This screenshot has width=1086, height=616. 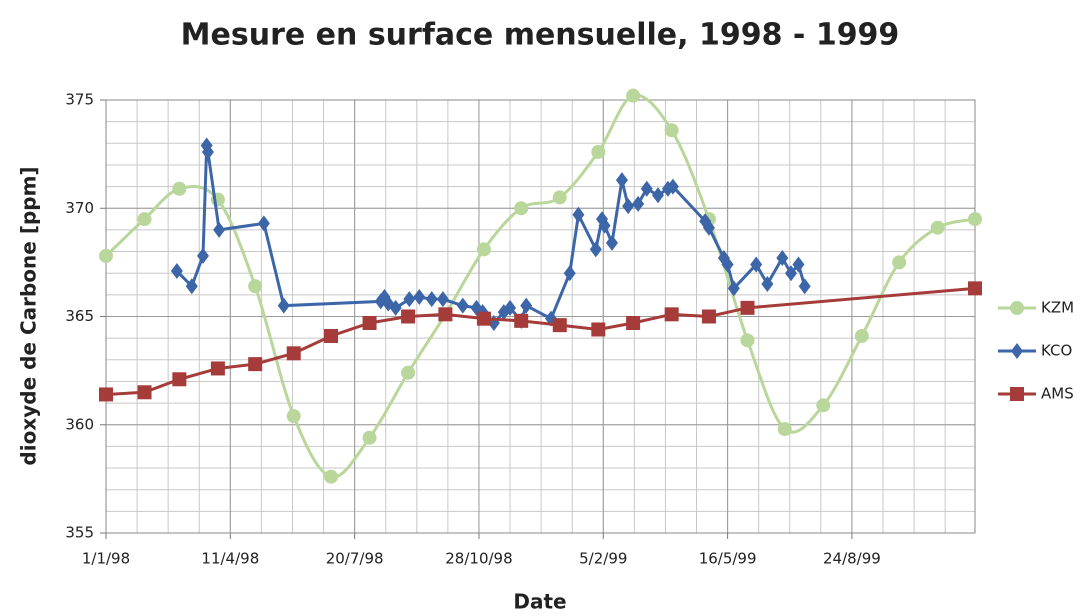 I want to click on chart-title: Mesure en surface mensuelle, 1998 - 1999, so click(x=540, y=35).